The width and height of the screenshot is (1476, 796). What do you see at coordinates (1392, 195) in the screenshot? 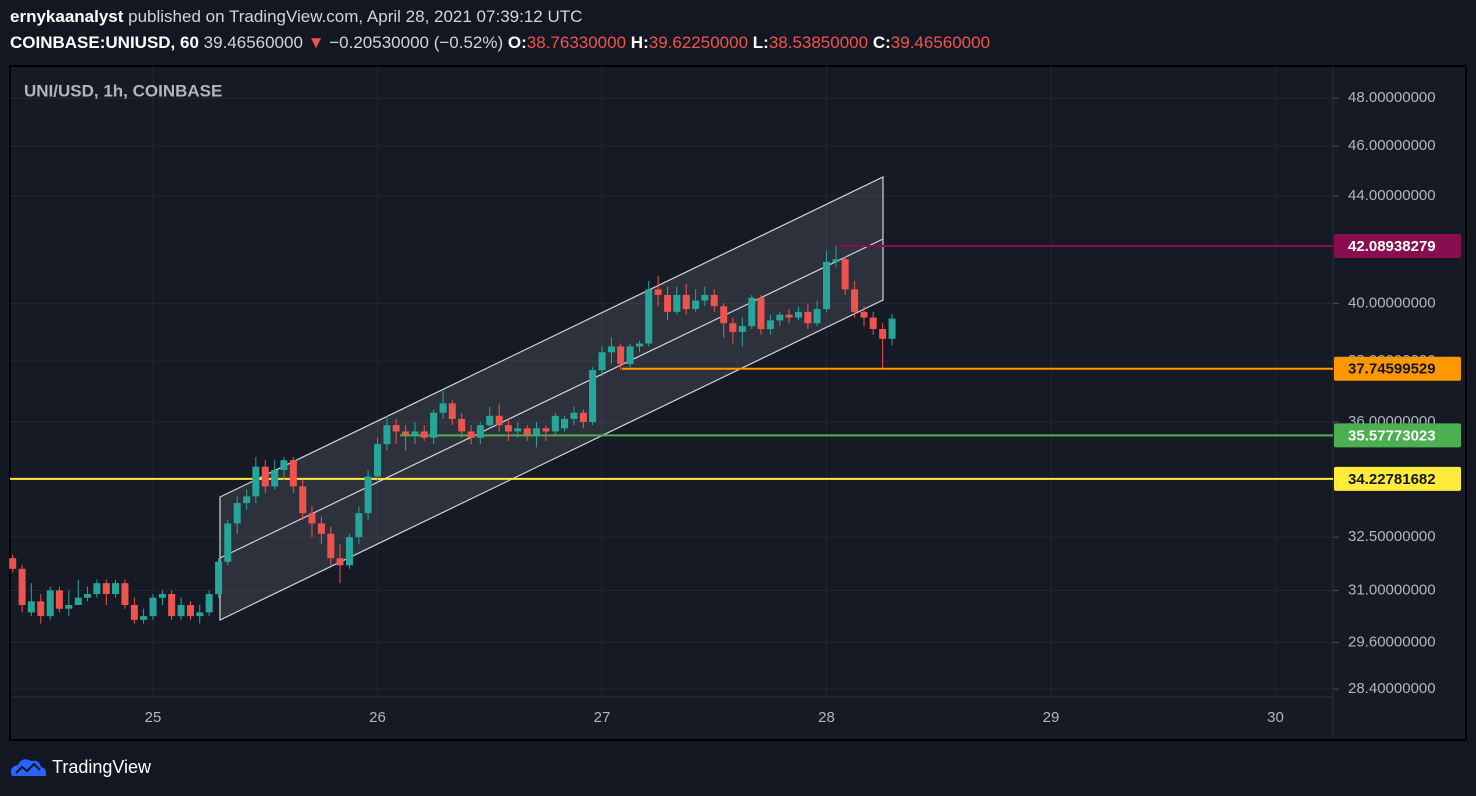
I see `y-tick-label: 44.00000000` at bounding box center [1392, 195].